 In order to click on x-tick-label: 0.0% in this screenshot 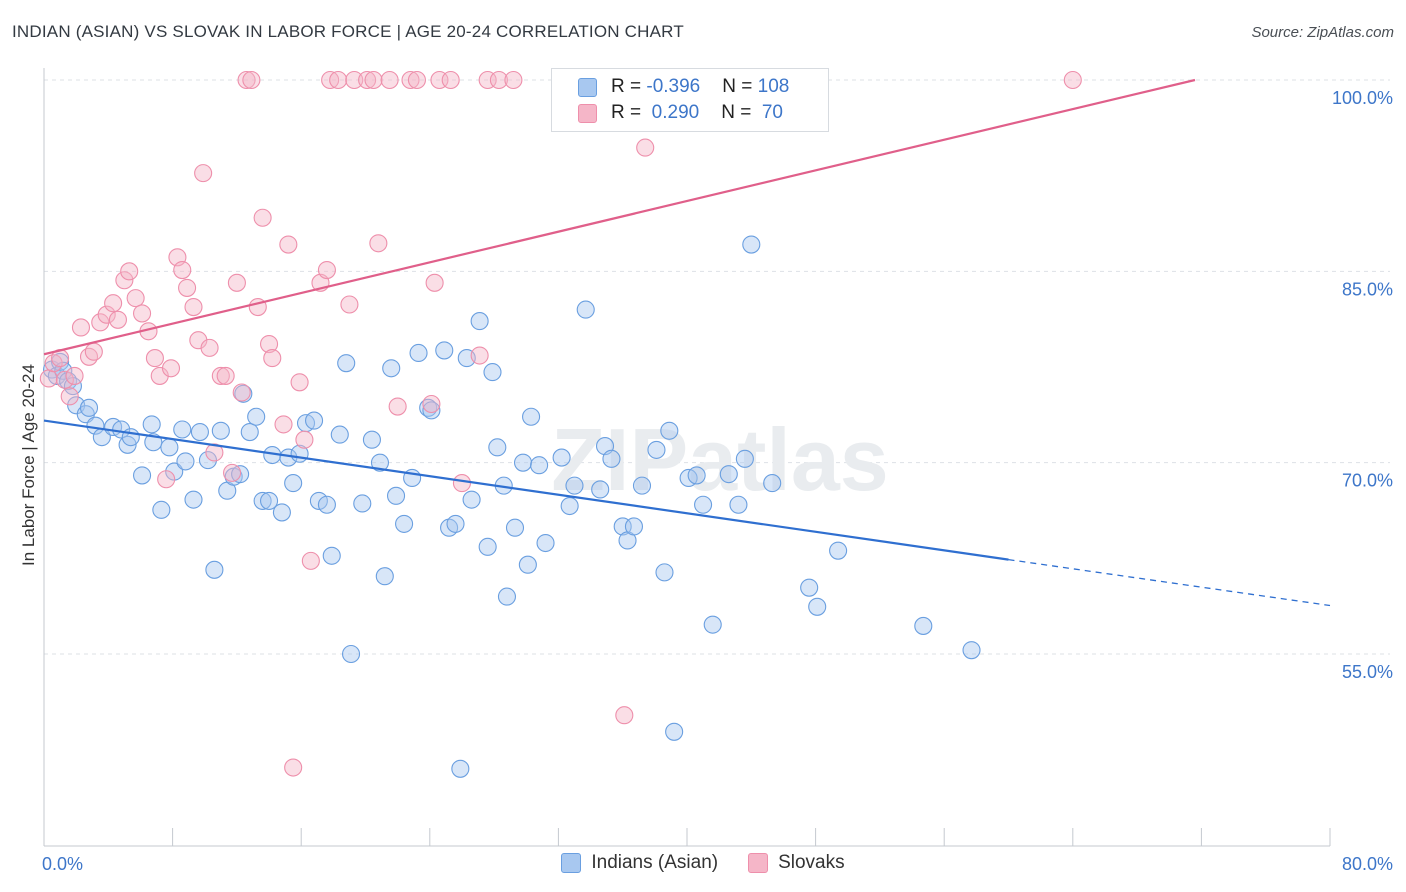, I will do `click(62, 864)`.